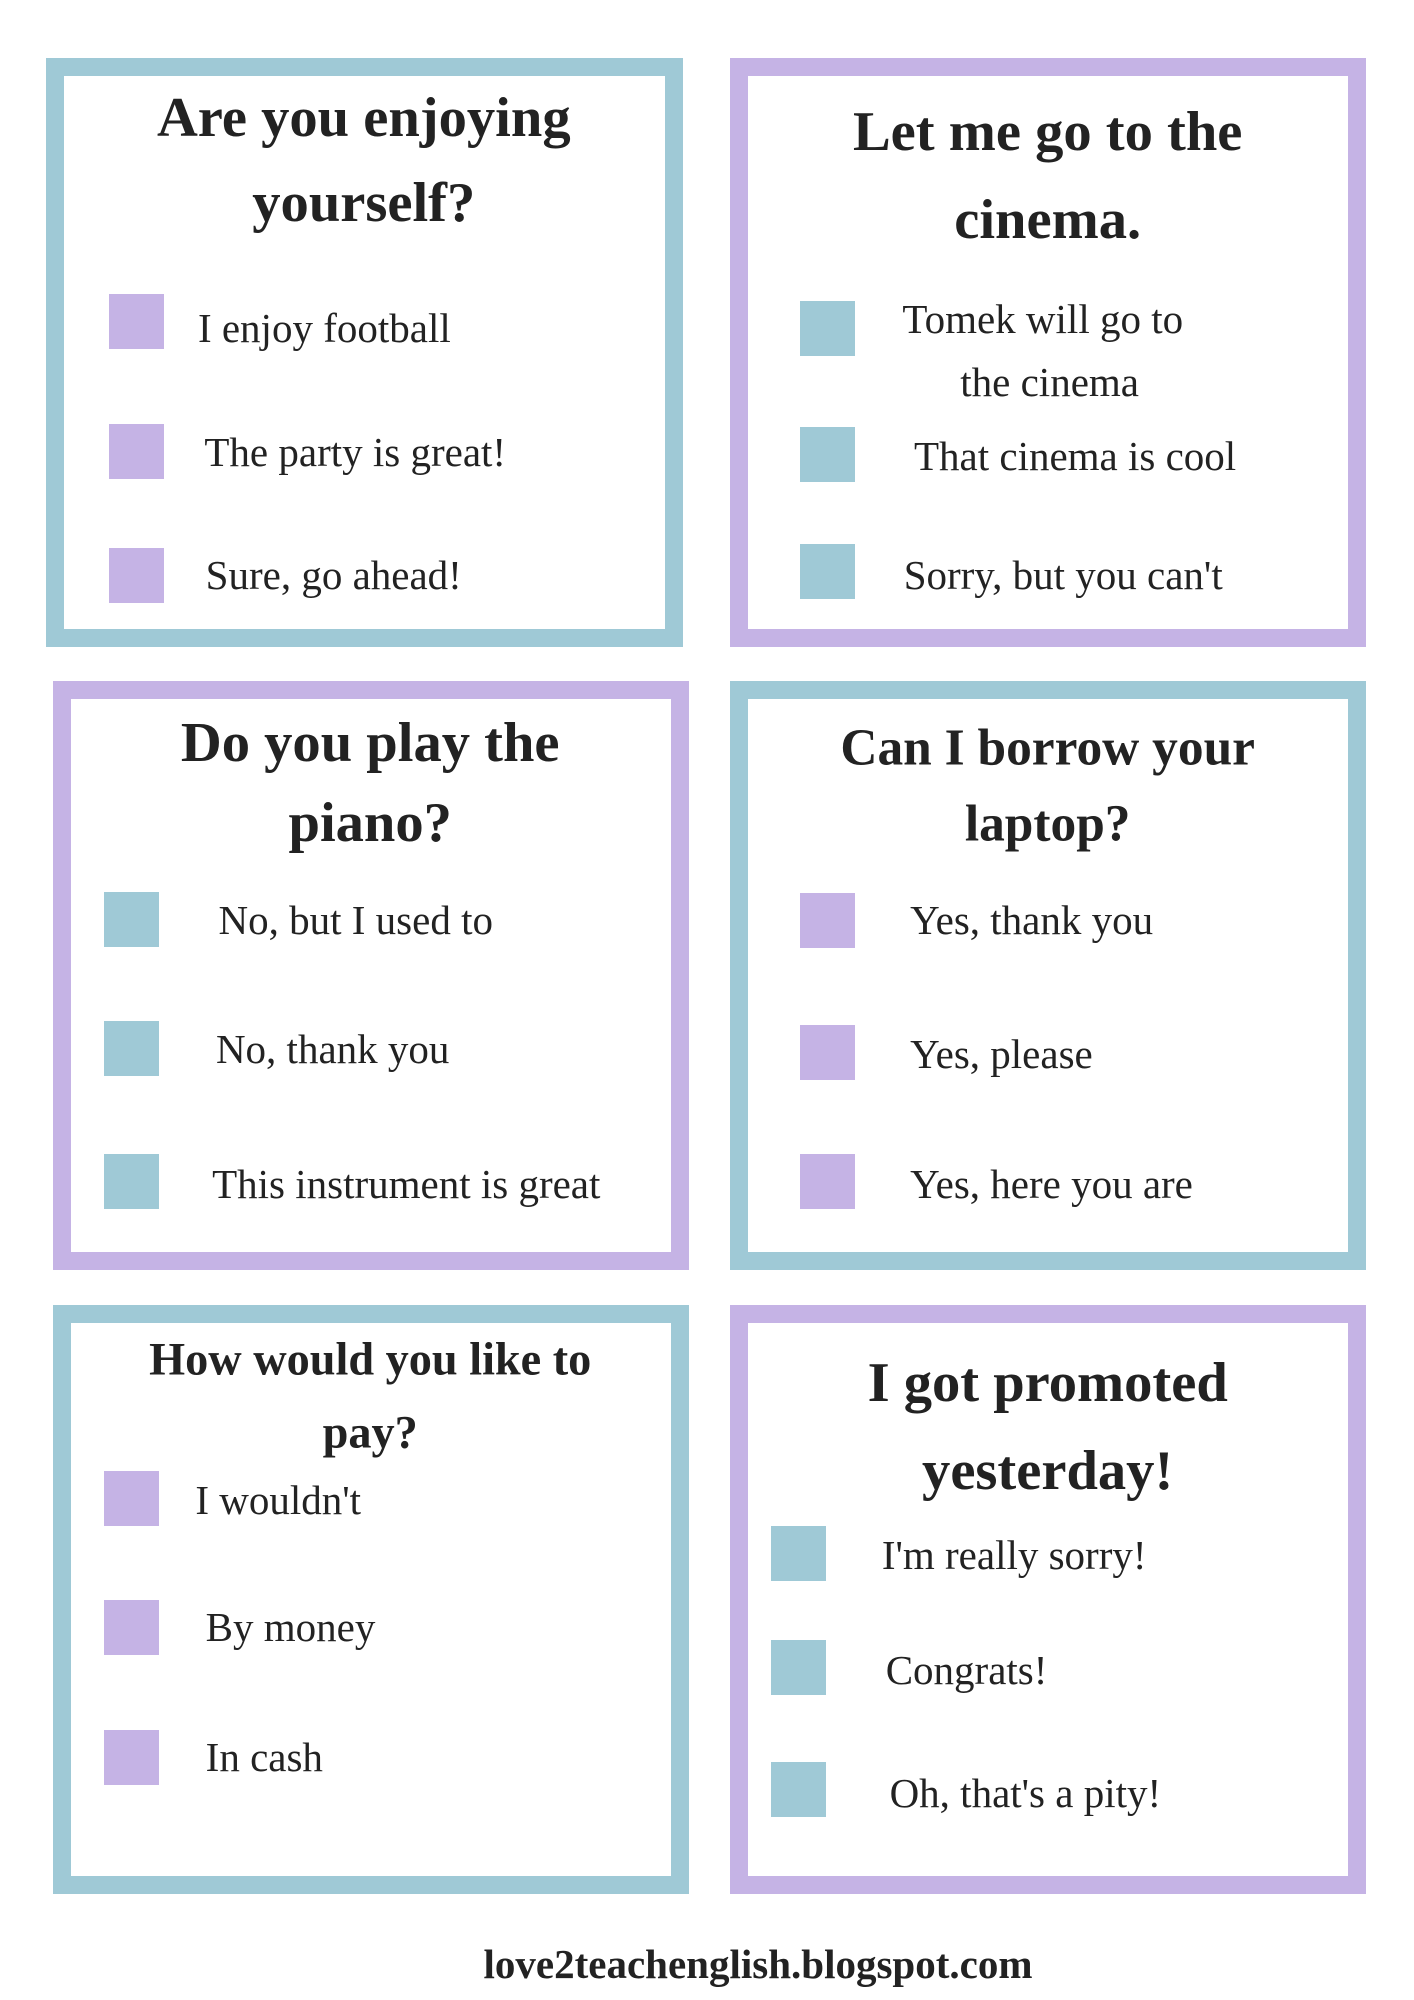  I want to click on answer-option: Tomek will go to, so click(1043, 318).